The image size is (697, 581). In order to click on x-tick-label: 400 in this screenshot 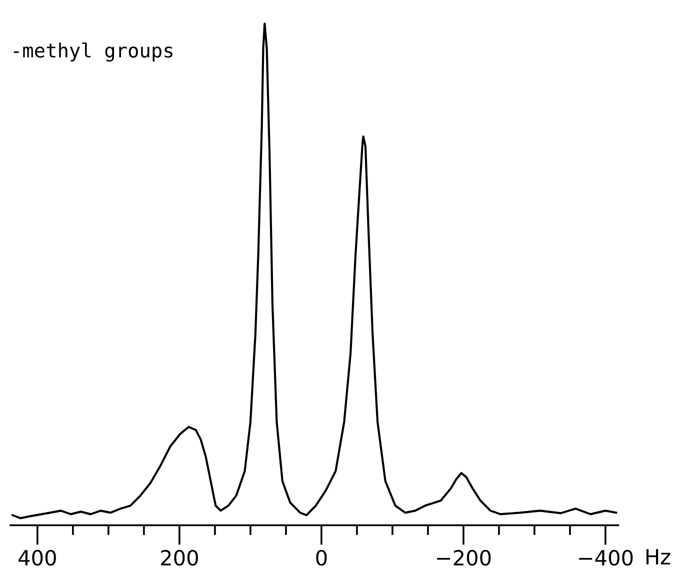, I will do `click(37, 558)`.